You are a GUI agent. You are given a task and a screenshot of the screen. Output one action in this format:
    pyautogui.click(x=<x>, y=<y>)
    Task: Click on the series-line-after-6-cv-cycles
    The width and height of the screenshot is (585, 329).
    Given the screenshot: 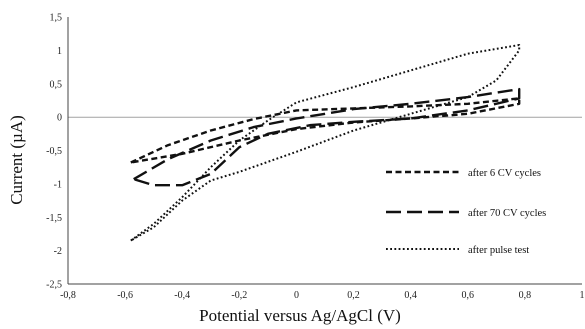 What is the action you would take?
    pyautogui.click(x=325, y=130)
    